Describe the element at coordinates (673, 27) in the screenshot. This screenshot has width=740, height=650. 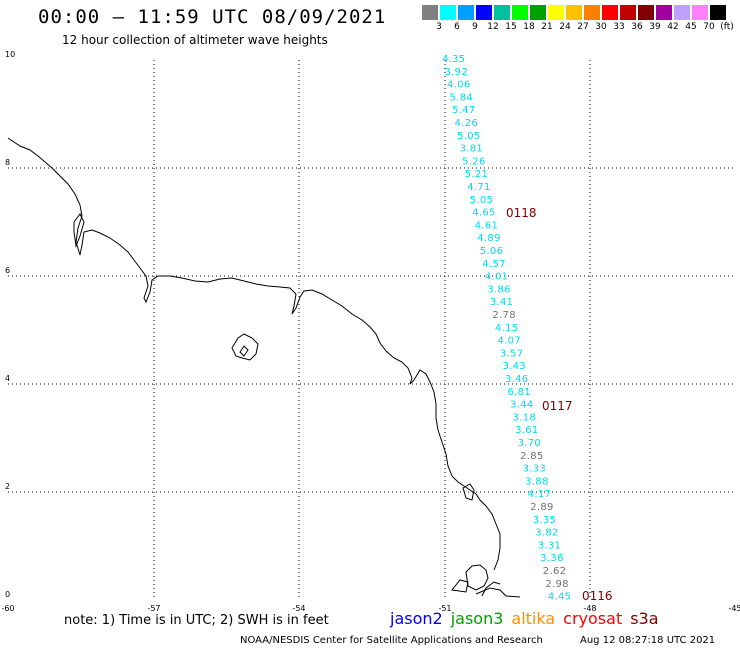
I see `color-scale-label: 42` at that location.